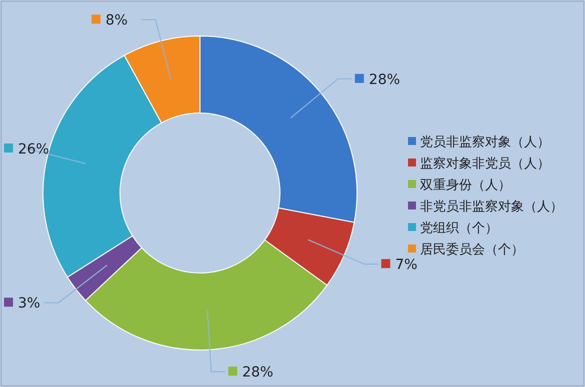  I want to click on data-label: 26%, so click(34, 149).